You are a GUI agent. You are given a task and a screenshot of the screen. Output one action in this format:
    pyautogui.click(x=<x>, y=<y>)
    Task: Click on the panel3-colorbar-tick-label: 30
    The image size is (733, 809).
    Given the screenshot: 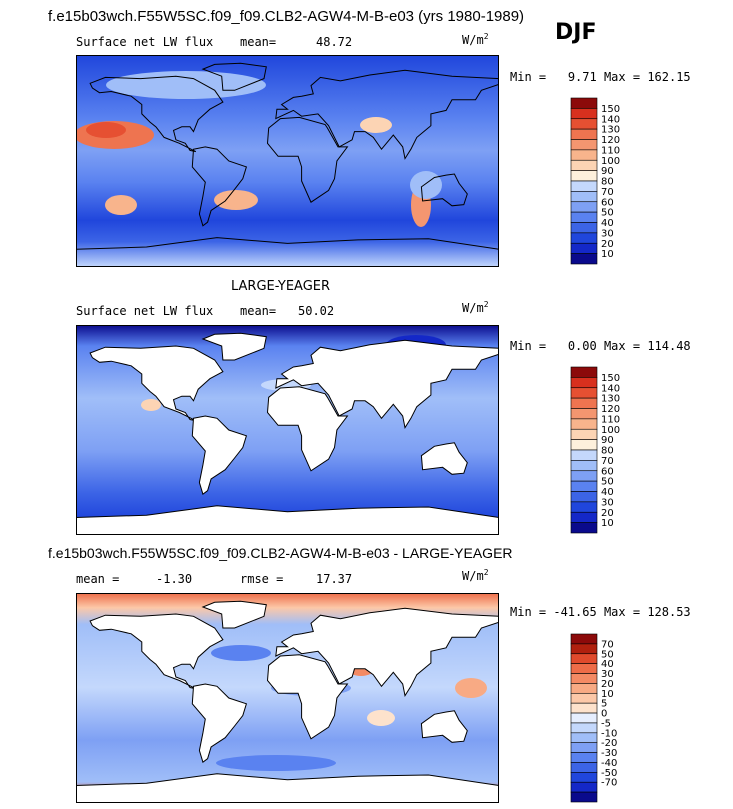 What is the action you would take?
    pyautogui.click(x=607, y=674)
    